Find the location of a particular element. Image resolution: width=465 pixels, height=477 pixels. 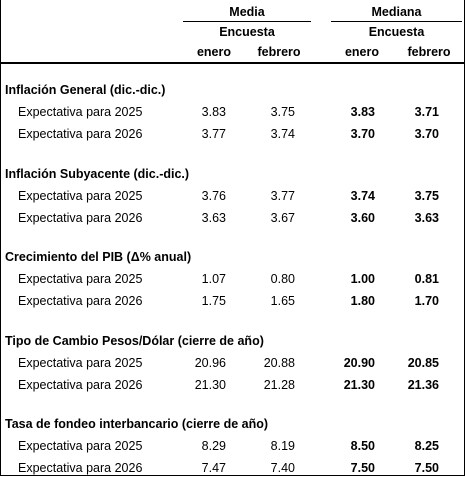

cell-value: 8.29 is located at coordinates (213, 446).